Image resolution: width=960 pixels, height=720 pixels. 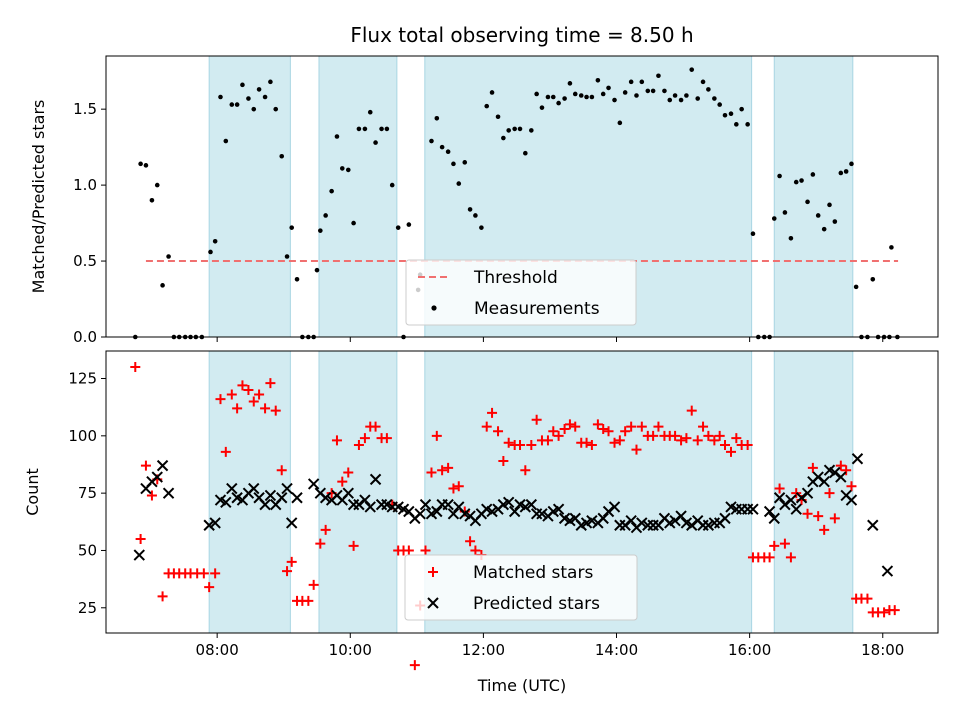 What do you see at coordinates (87, 608) in the screenshot?
I see `y-tick-label: 25` at bounding box center [87, 608].